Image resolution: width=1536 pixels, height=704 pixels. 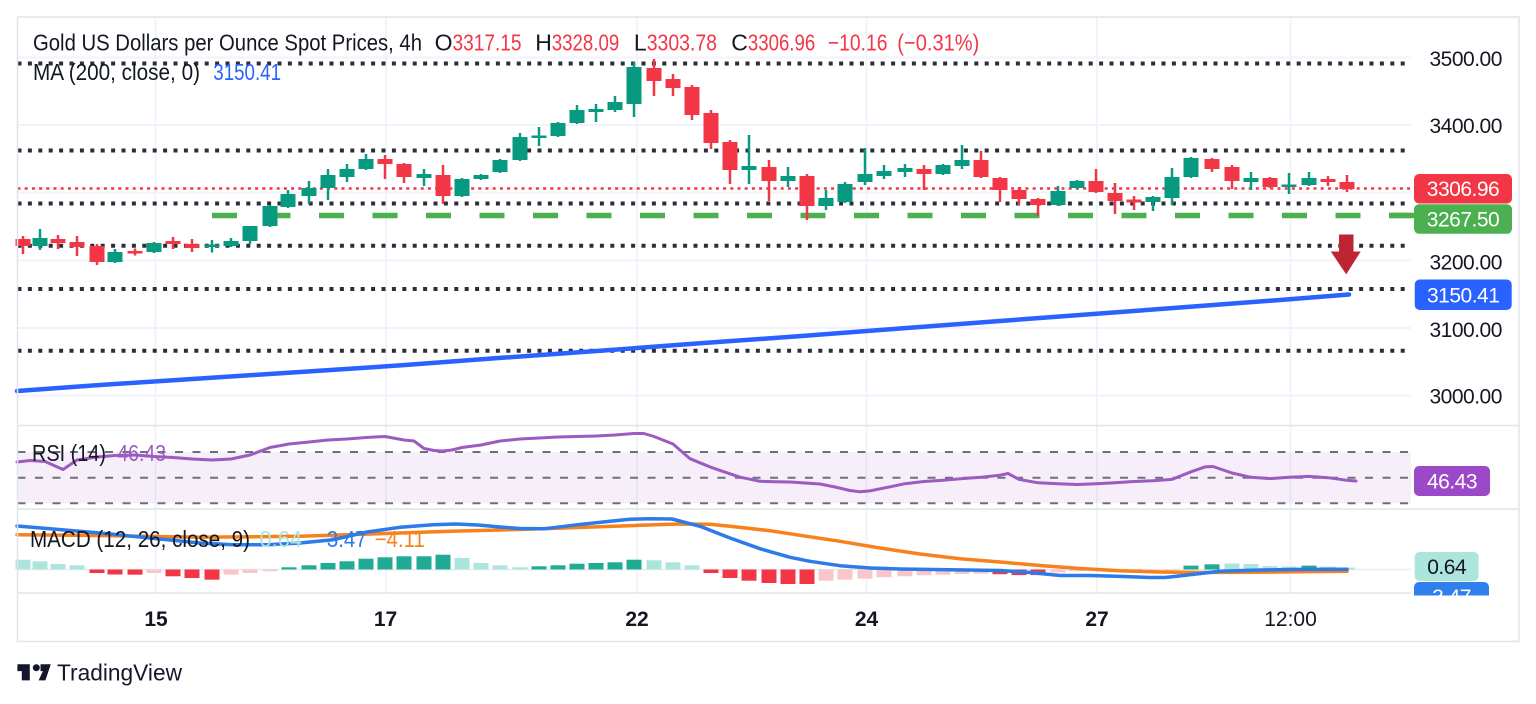 I want to click on svg-text: 3317.15, so click(x=487, y=43).